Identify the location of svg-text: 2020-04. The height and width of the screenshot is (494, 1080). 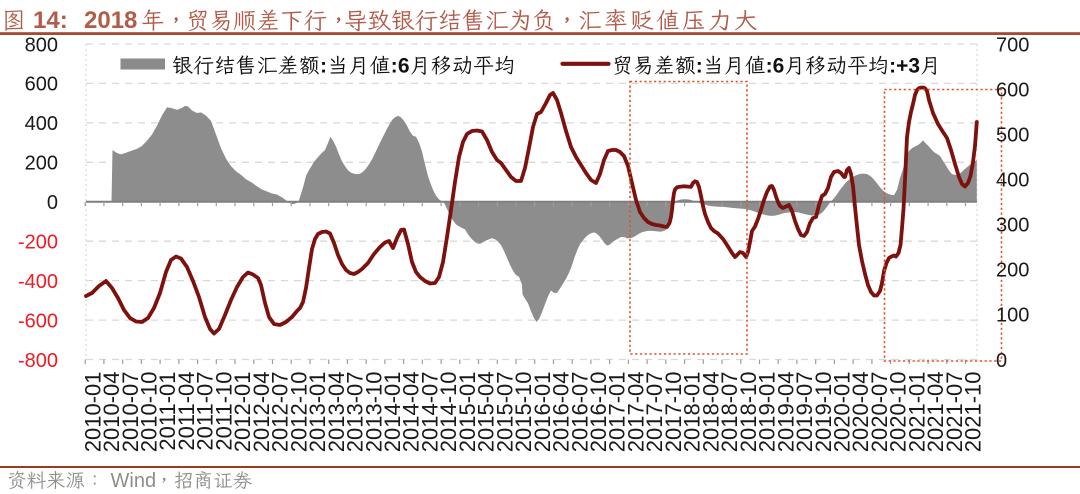
(860, 412).